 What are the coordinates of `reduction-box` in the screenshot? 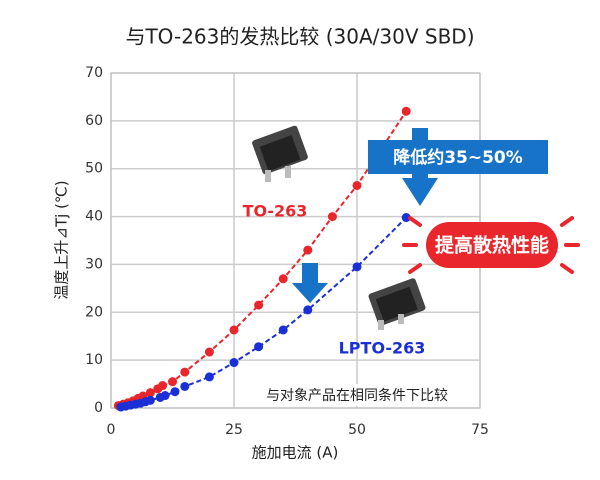 It's located at (458, 157).